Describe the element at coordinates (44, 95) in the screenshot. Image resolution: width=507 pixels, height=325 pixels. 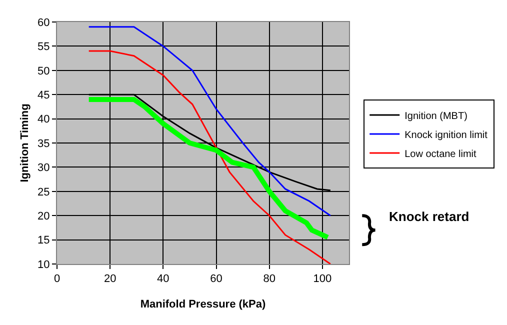
I see `y-tick-label: 45` at that location.